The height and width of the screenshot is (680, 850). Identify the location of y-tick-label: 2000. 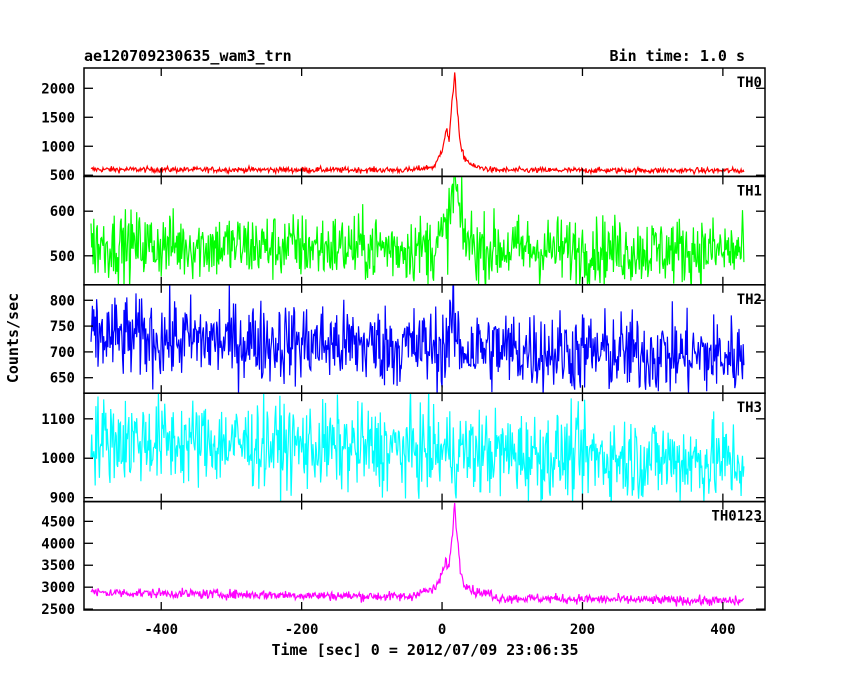
(58, 89).